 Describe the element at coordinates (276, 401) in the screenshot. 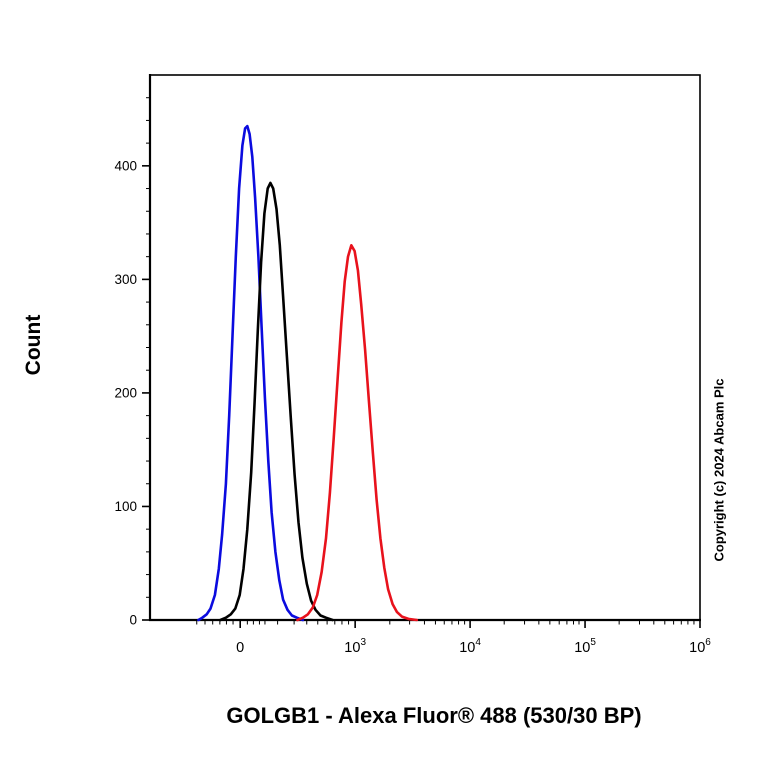

I see `black-curve` at that location.